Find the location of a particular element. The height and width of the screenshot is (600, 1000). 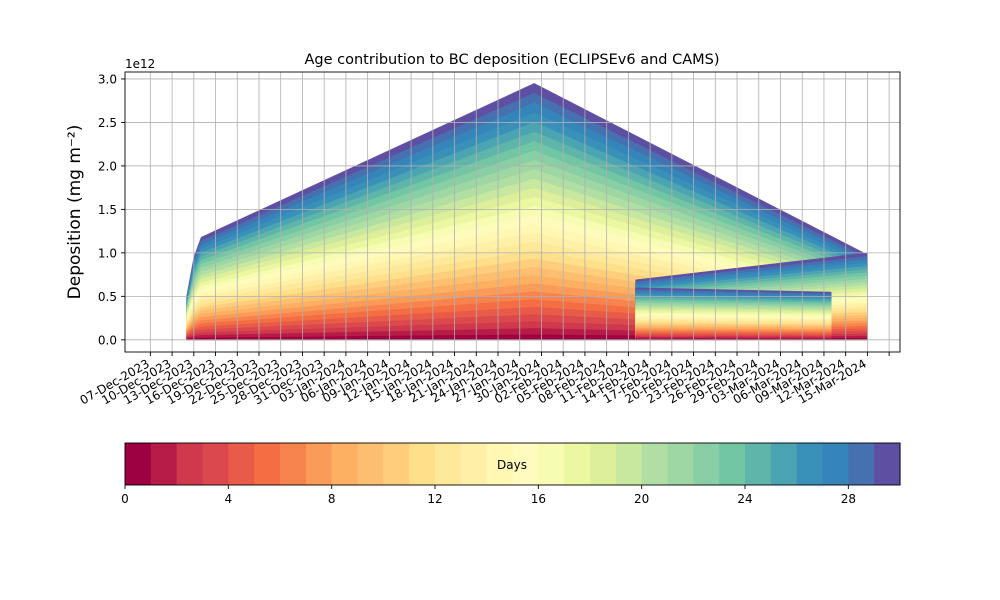

y-tick-label-3: 1.5 is located at coordinates (107, 210).